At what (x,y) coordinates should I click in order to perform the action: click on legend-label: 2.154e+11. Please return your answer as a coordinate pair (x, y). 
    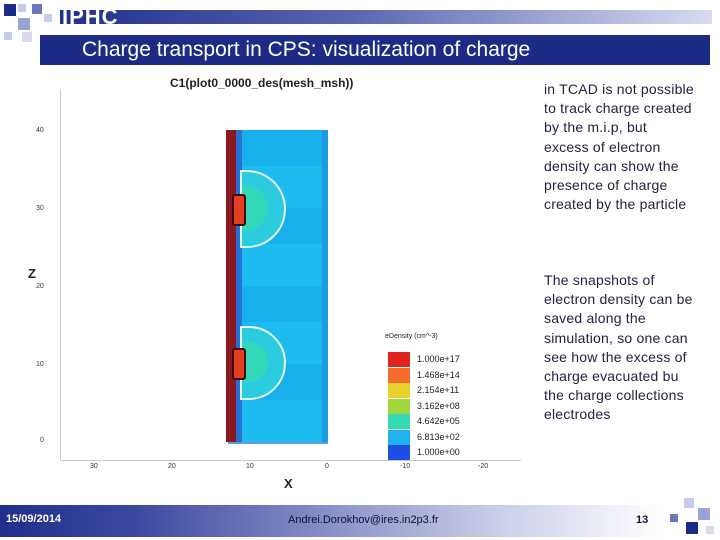
    Looking at the image, I should click on (438, 390).